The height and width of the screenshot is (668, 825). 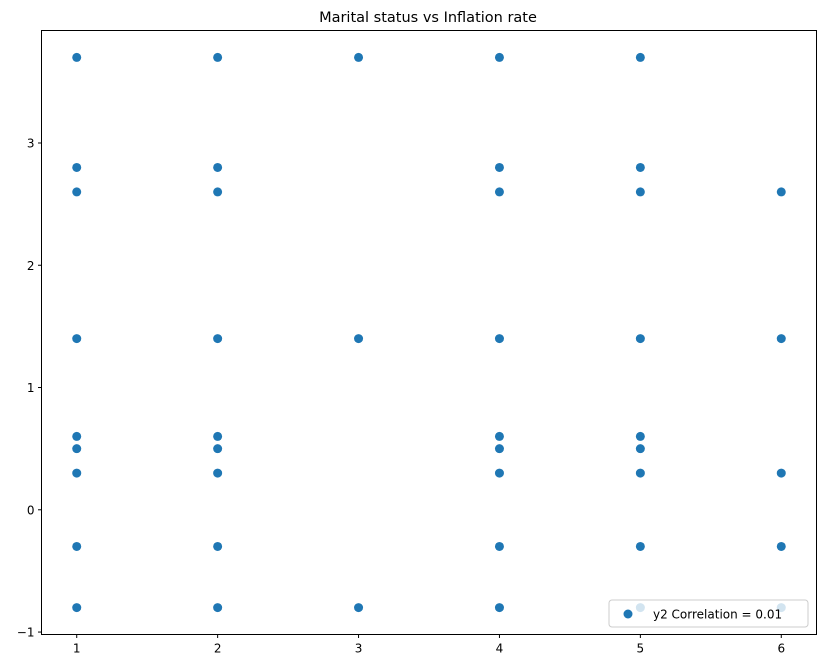 I want to click on x-tick-label: 4, so click(x=500, y=649).